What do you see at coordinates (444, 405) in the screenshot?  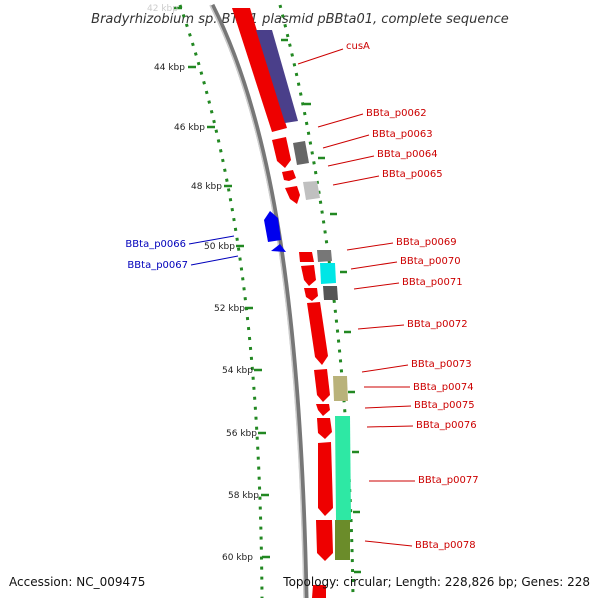 I see `gene-label: BBta_p0075` at bounding box center [444, 405].